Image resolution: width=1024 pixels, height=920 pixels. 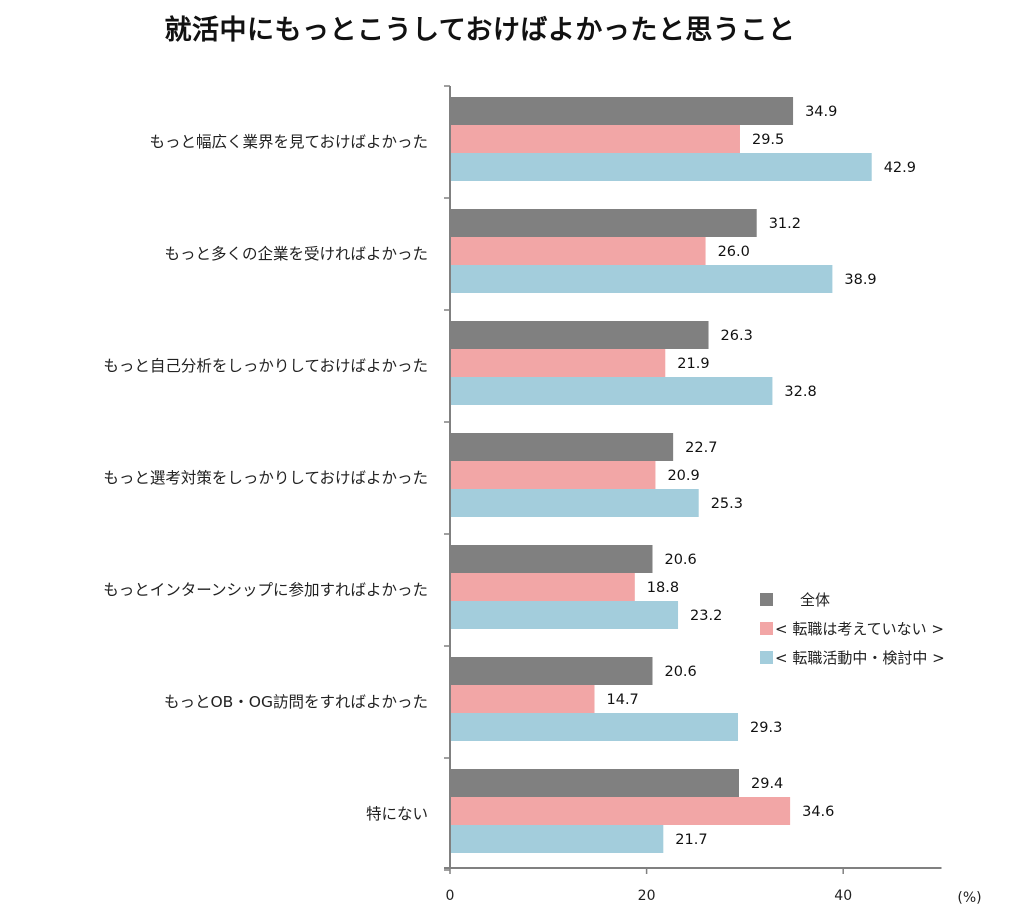 I want to click on x-tick-label: 0, so click(x=450, y=896).